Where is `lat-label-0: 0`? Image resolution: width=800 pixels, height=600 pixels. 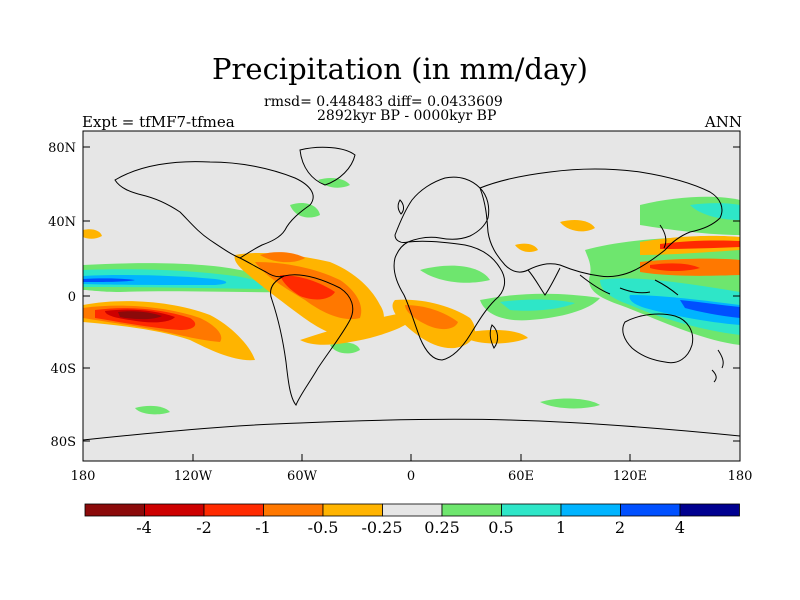 lat-label-0: 0 is located at coordinates (72, 297).